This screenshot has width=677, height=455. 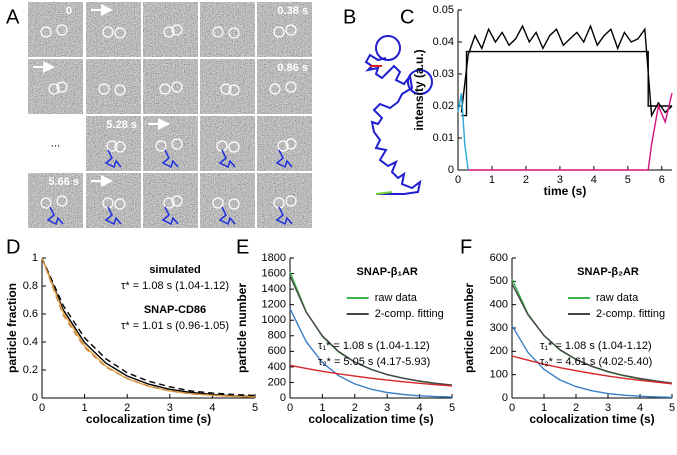 I want to click on y-axis-label: particle number, so click(x=242, y=328).